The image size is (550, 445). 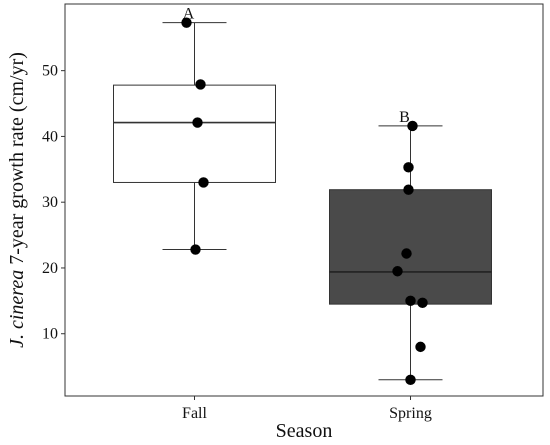 What do you see at coordinates (50, 268) in the screenshot?
I see `y-tick-label-20: 20` at bounding box center [50, 268].